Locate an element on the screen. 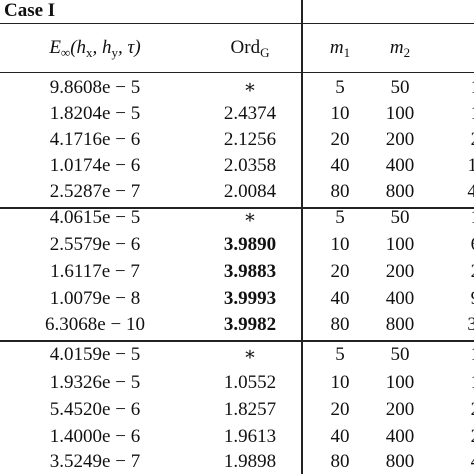  header-subscript: 2 is located at coordinates (407, 52).